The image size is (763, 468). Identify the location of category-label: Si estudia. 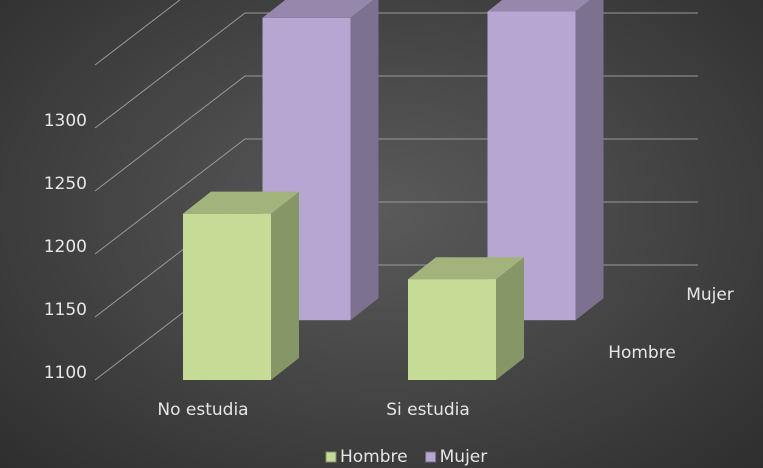
(428, 410).